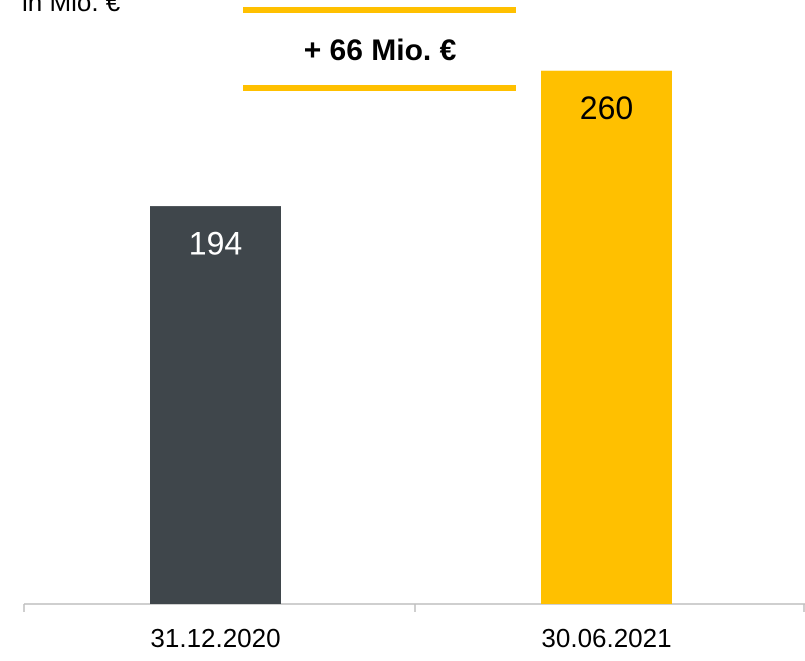 Image resolution: width=805 pixels, height=661 pixels. I want to click on annotation: + 66 Mio. €, so click(380, 50).